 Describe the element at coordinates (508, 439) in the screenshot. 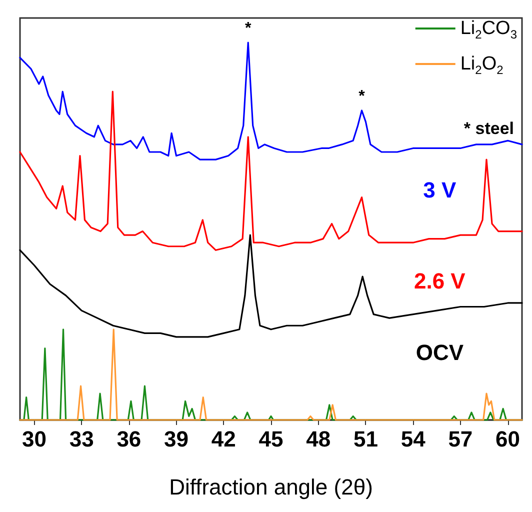

I see `x-tick-label: 60` at that location.